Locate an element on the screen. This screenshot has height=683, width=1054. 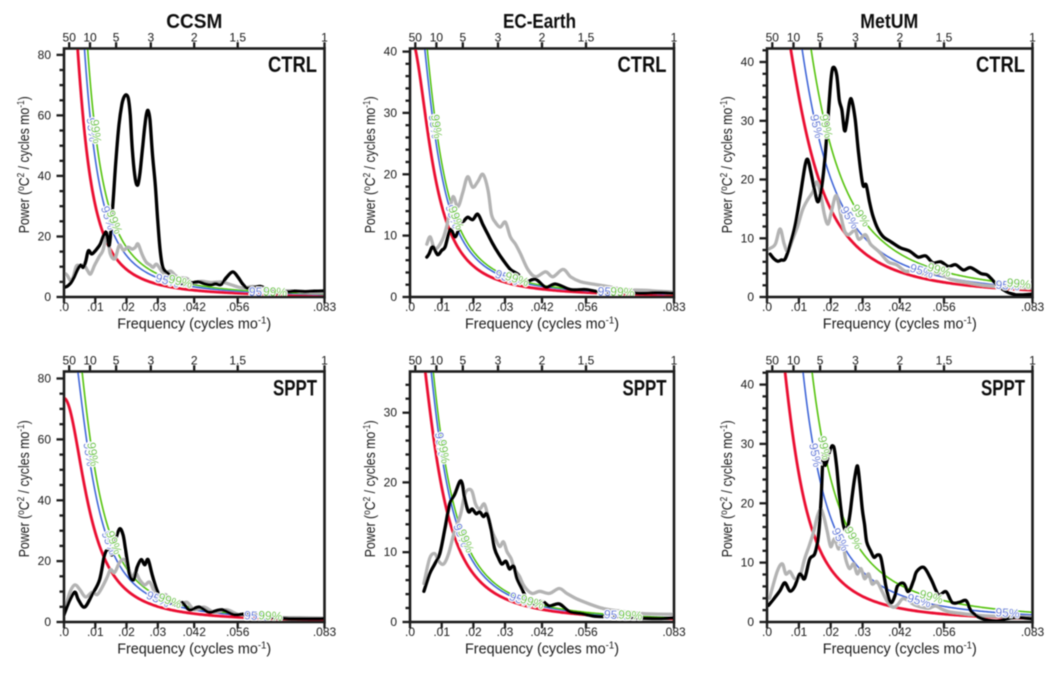
svg-text: 5 is located at coordinates (462, 38).